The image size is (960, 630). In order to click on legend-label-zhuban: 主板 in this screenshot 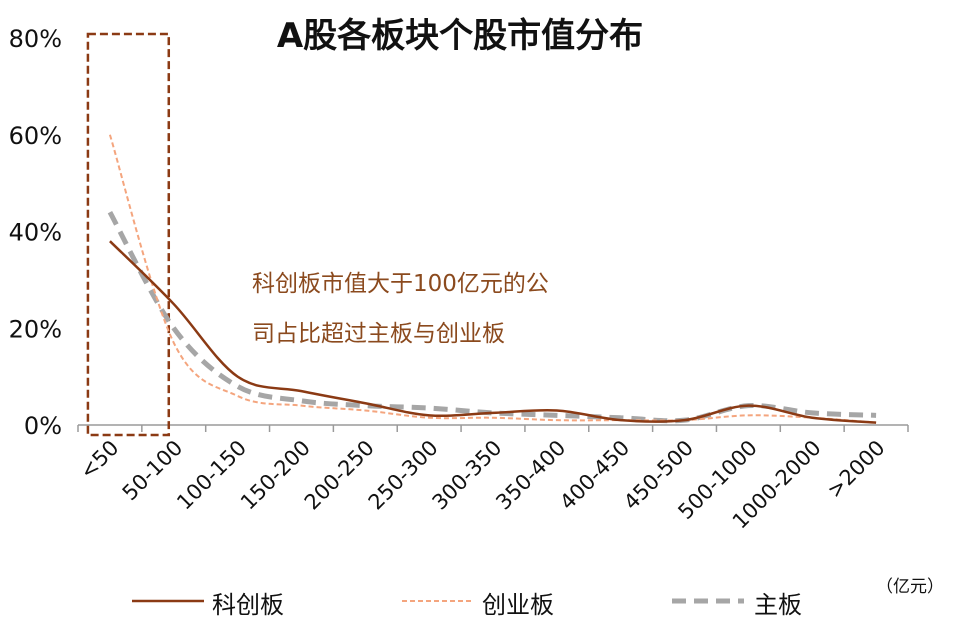, I will do `click(778, 605)`.